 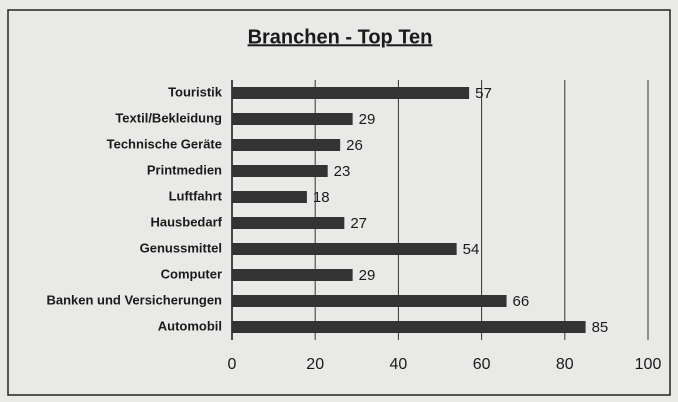 What do you see at coordinates (471, 249) in the screenshot?
I see `value-label: 54` at bounding box center [471, 249].